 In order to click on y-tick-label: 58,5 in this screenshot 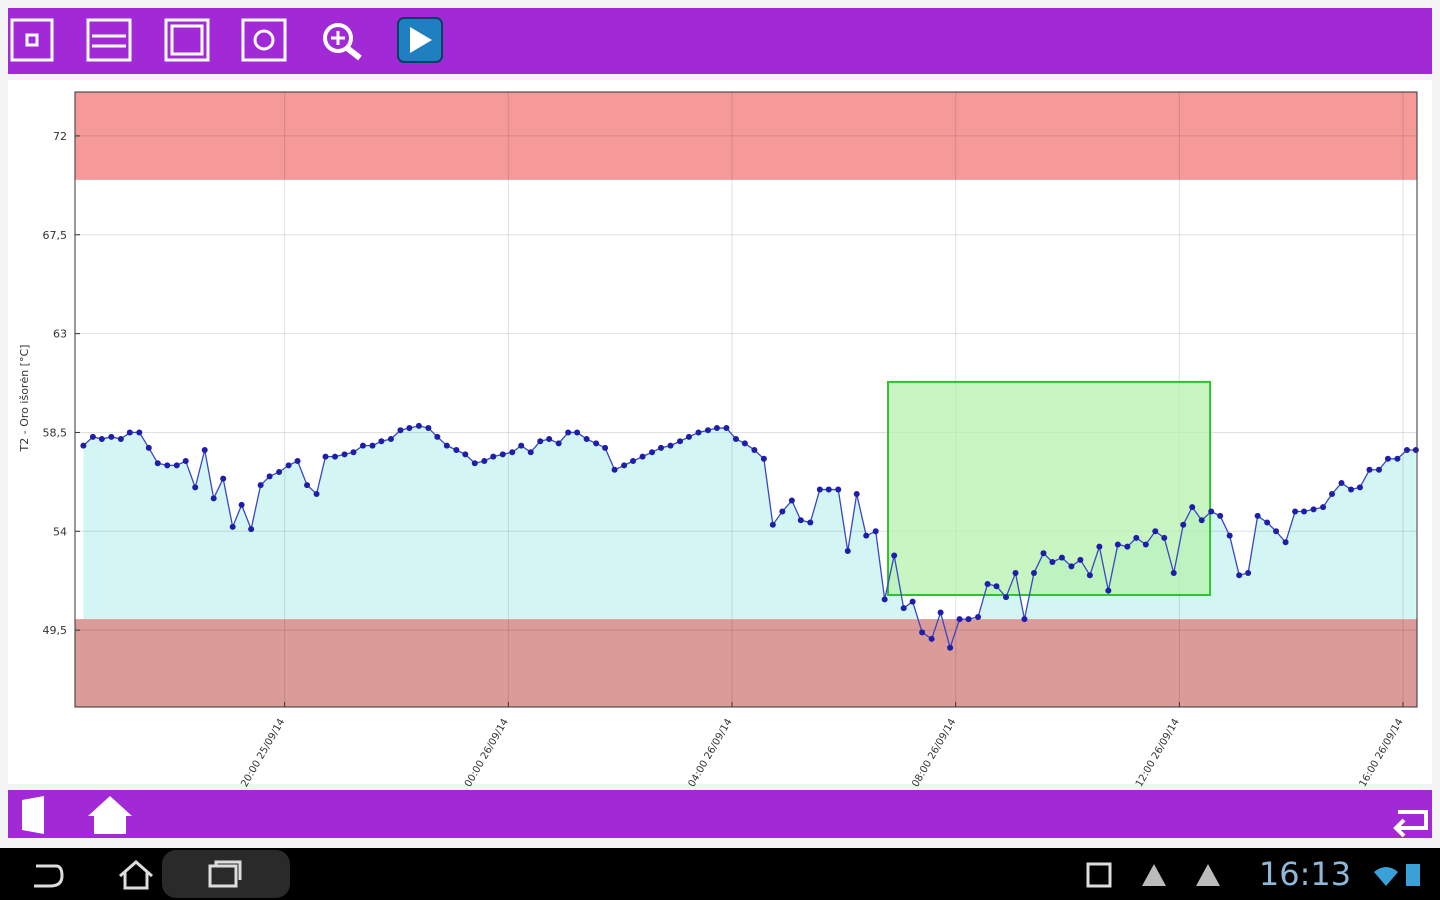, I will do `click(55, 432)`.